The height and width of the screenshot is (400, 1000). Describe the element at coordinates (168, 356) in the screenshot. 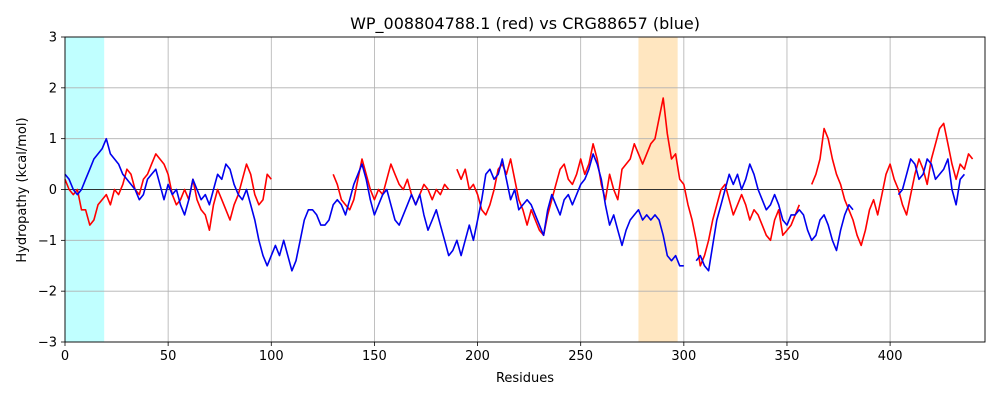

I see `x-tick-label: 50` at that location.